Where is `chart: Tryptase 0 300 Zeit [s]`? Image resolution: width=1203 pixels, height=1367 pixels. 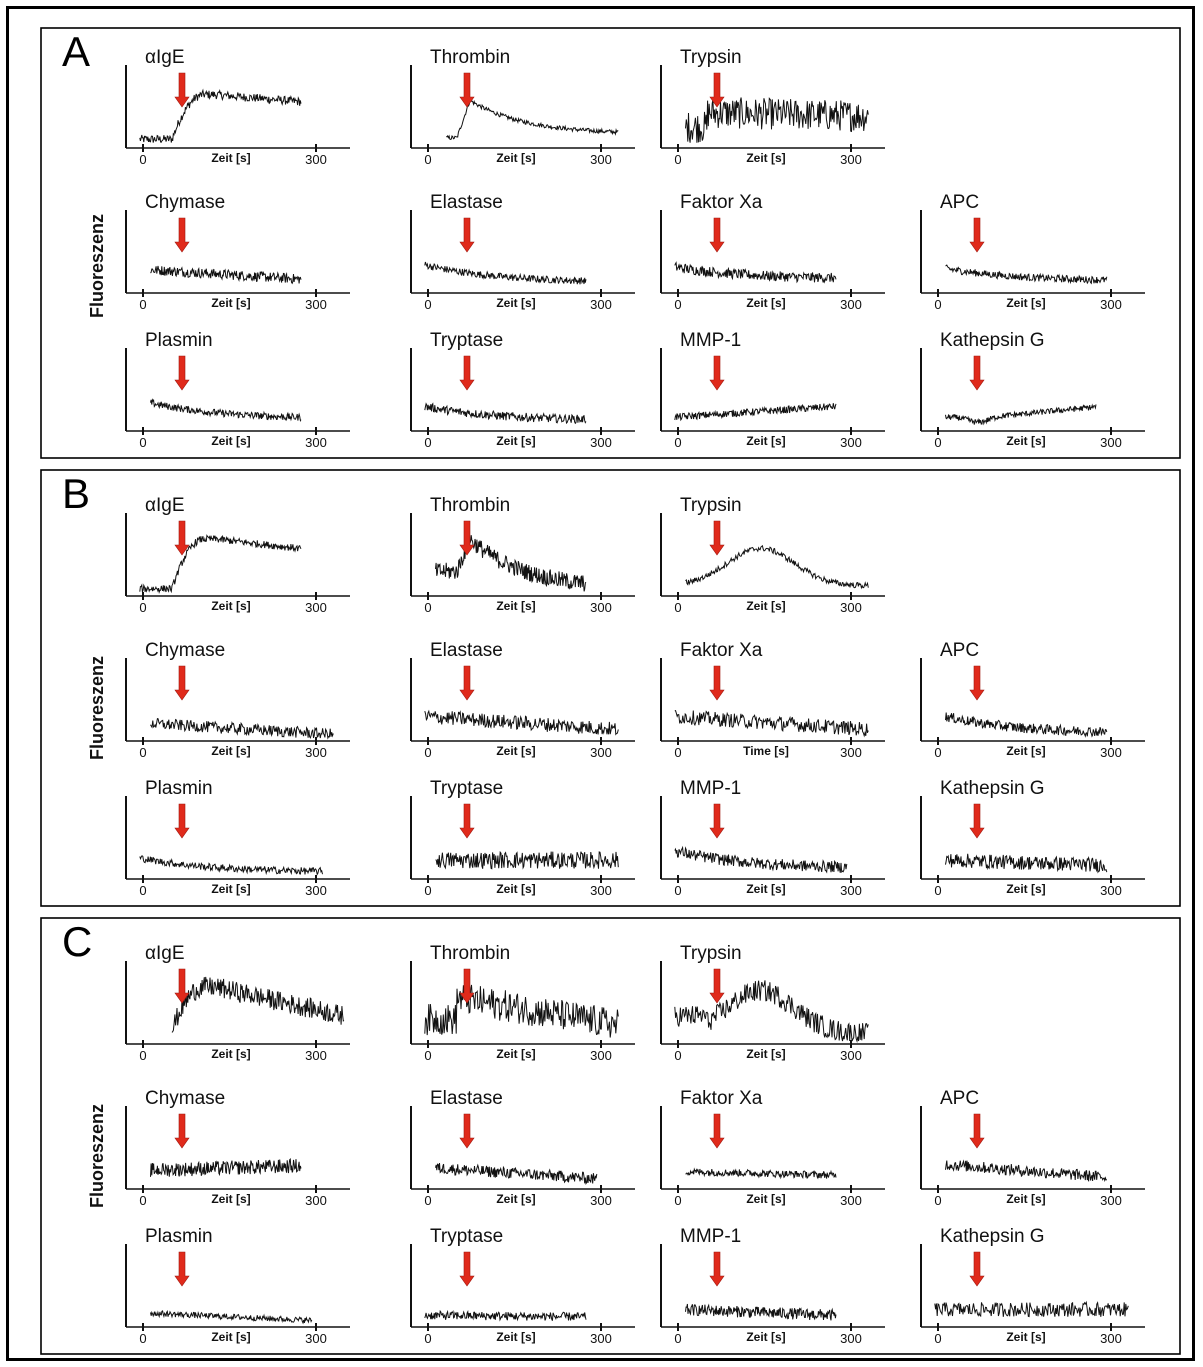 chart: Tryptase 0 300 Zeit [s] is located at coordinates (522, 1286).